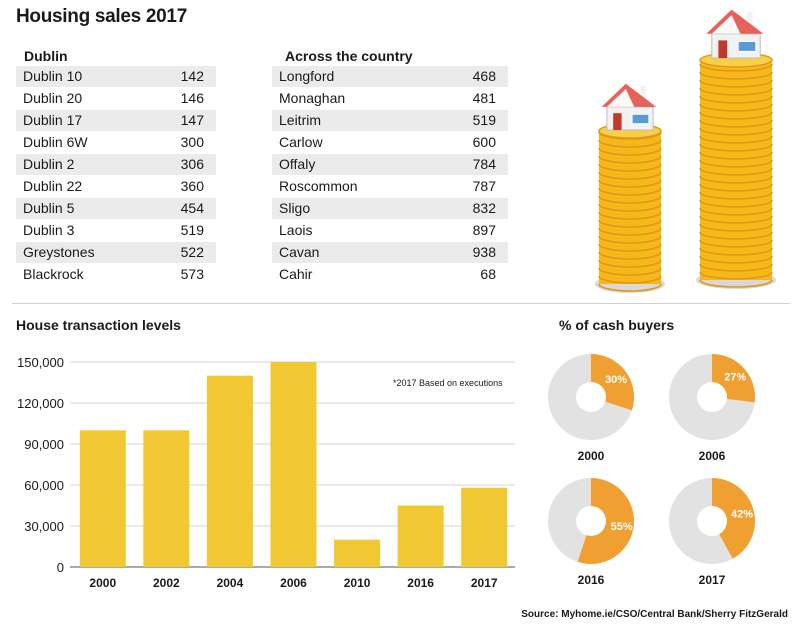  I want to click on donut-percent-label: 27%, so click(735, 377).